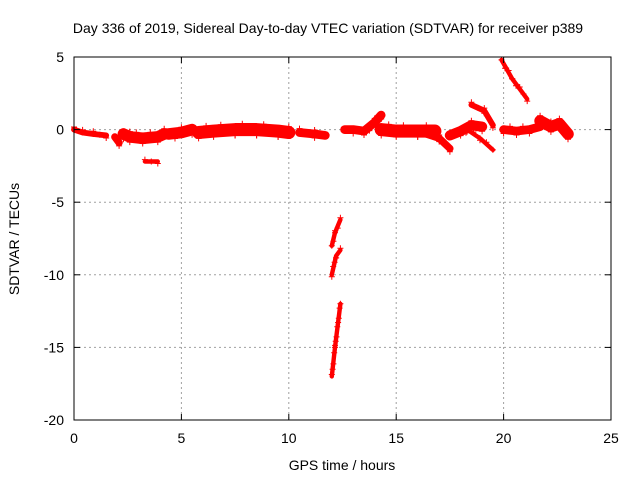 The image size is (640, 480). What do you see at coordinates (342, 465) in the screenshot?
I see `x-axis-label: GPS time / hours` at bounding box center [342, 465].